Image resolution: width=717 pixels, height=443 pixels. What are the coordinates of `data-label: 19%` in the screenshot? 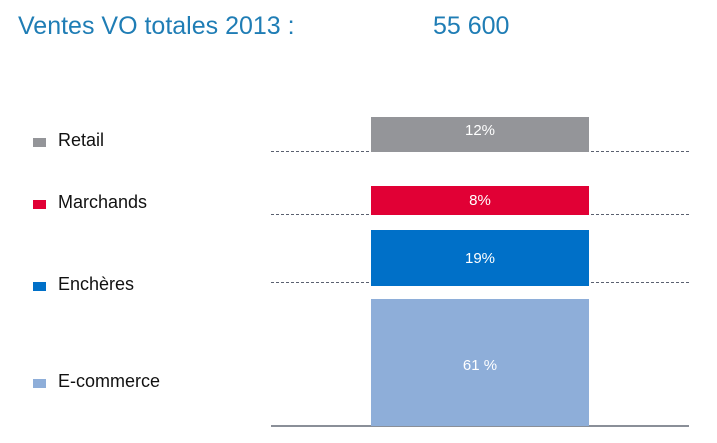 It's located at (480, 258).